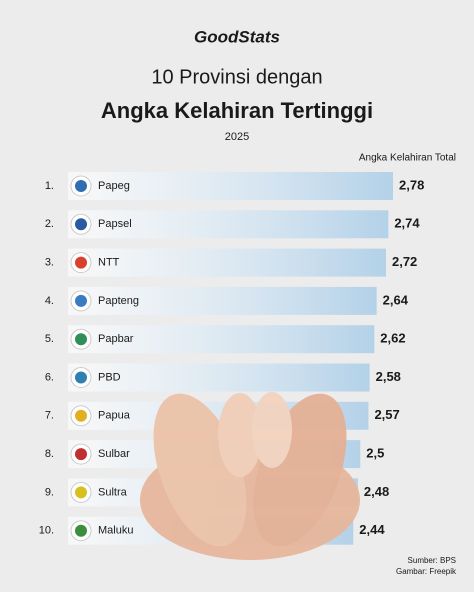 This screenshot has height=592, width=474. I want to click on value-label: 2,62, so click(392, 338).